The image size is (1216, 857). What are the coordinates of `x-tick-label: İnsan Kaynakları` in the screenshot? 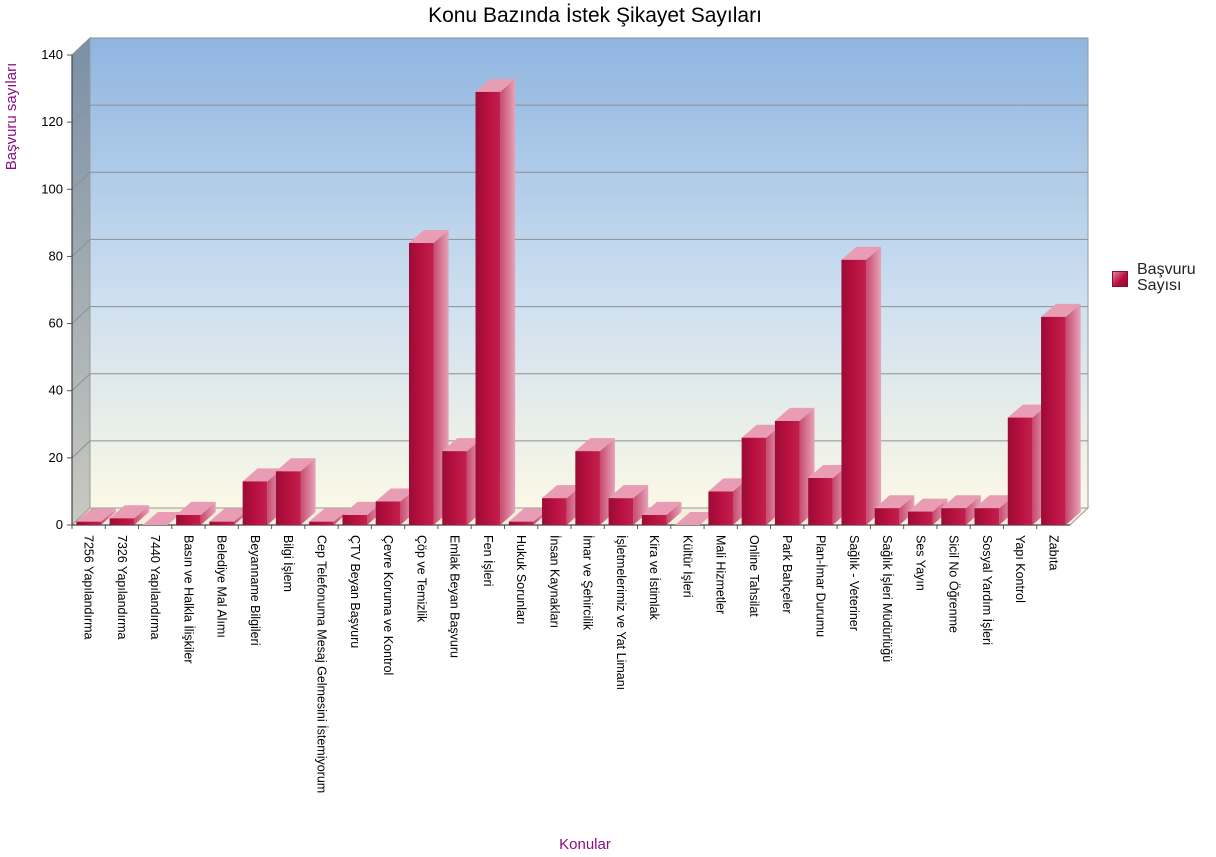 It's located at (554, 581).